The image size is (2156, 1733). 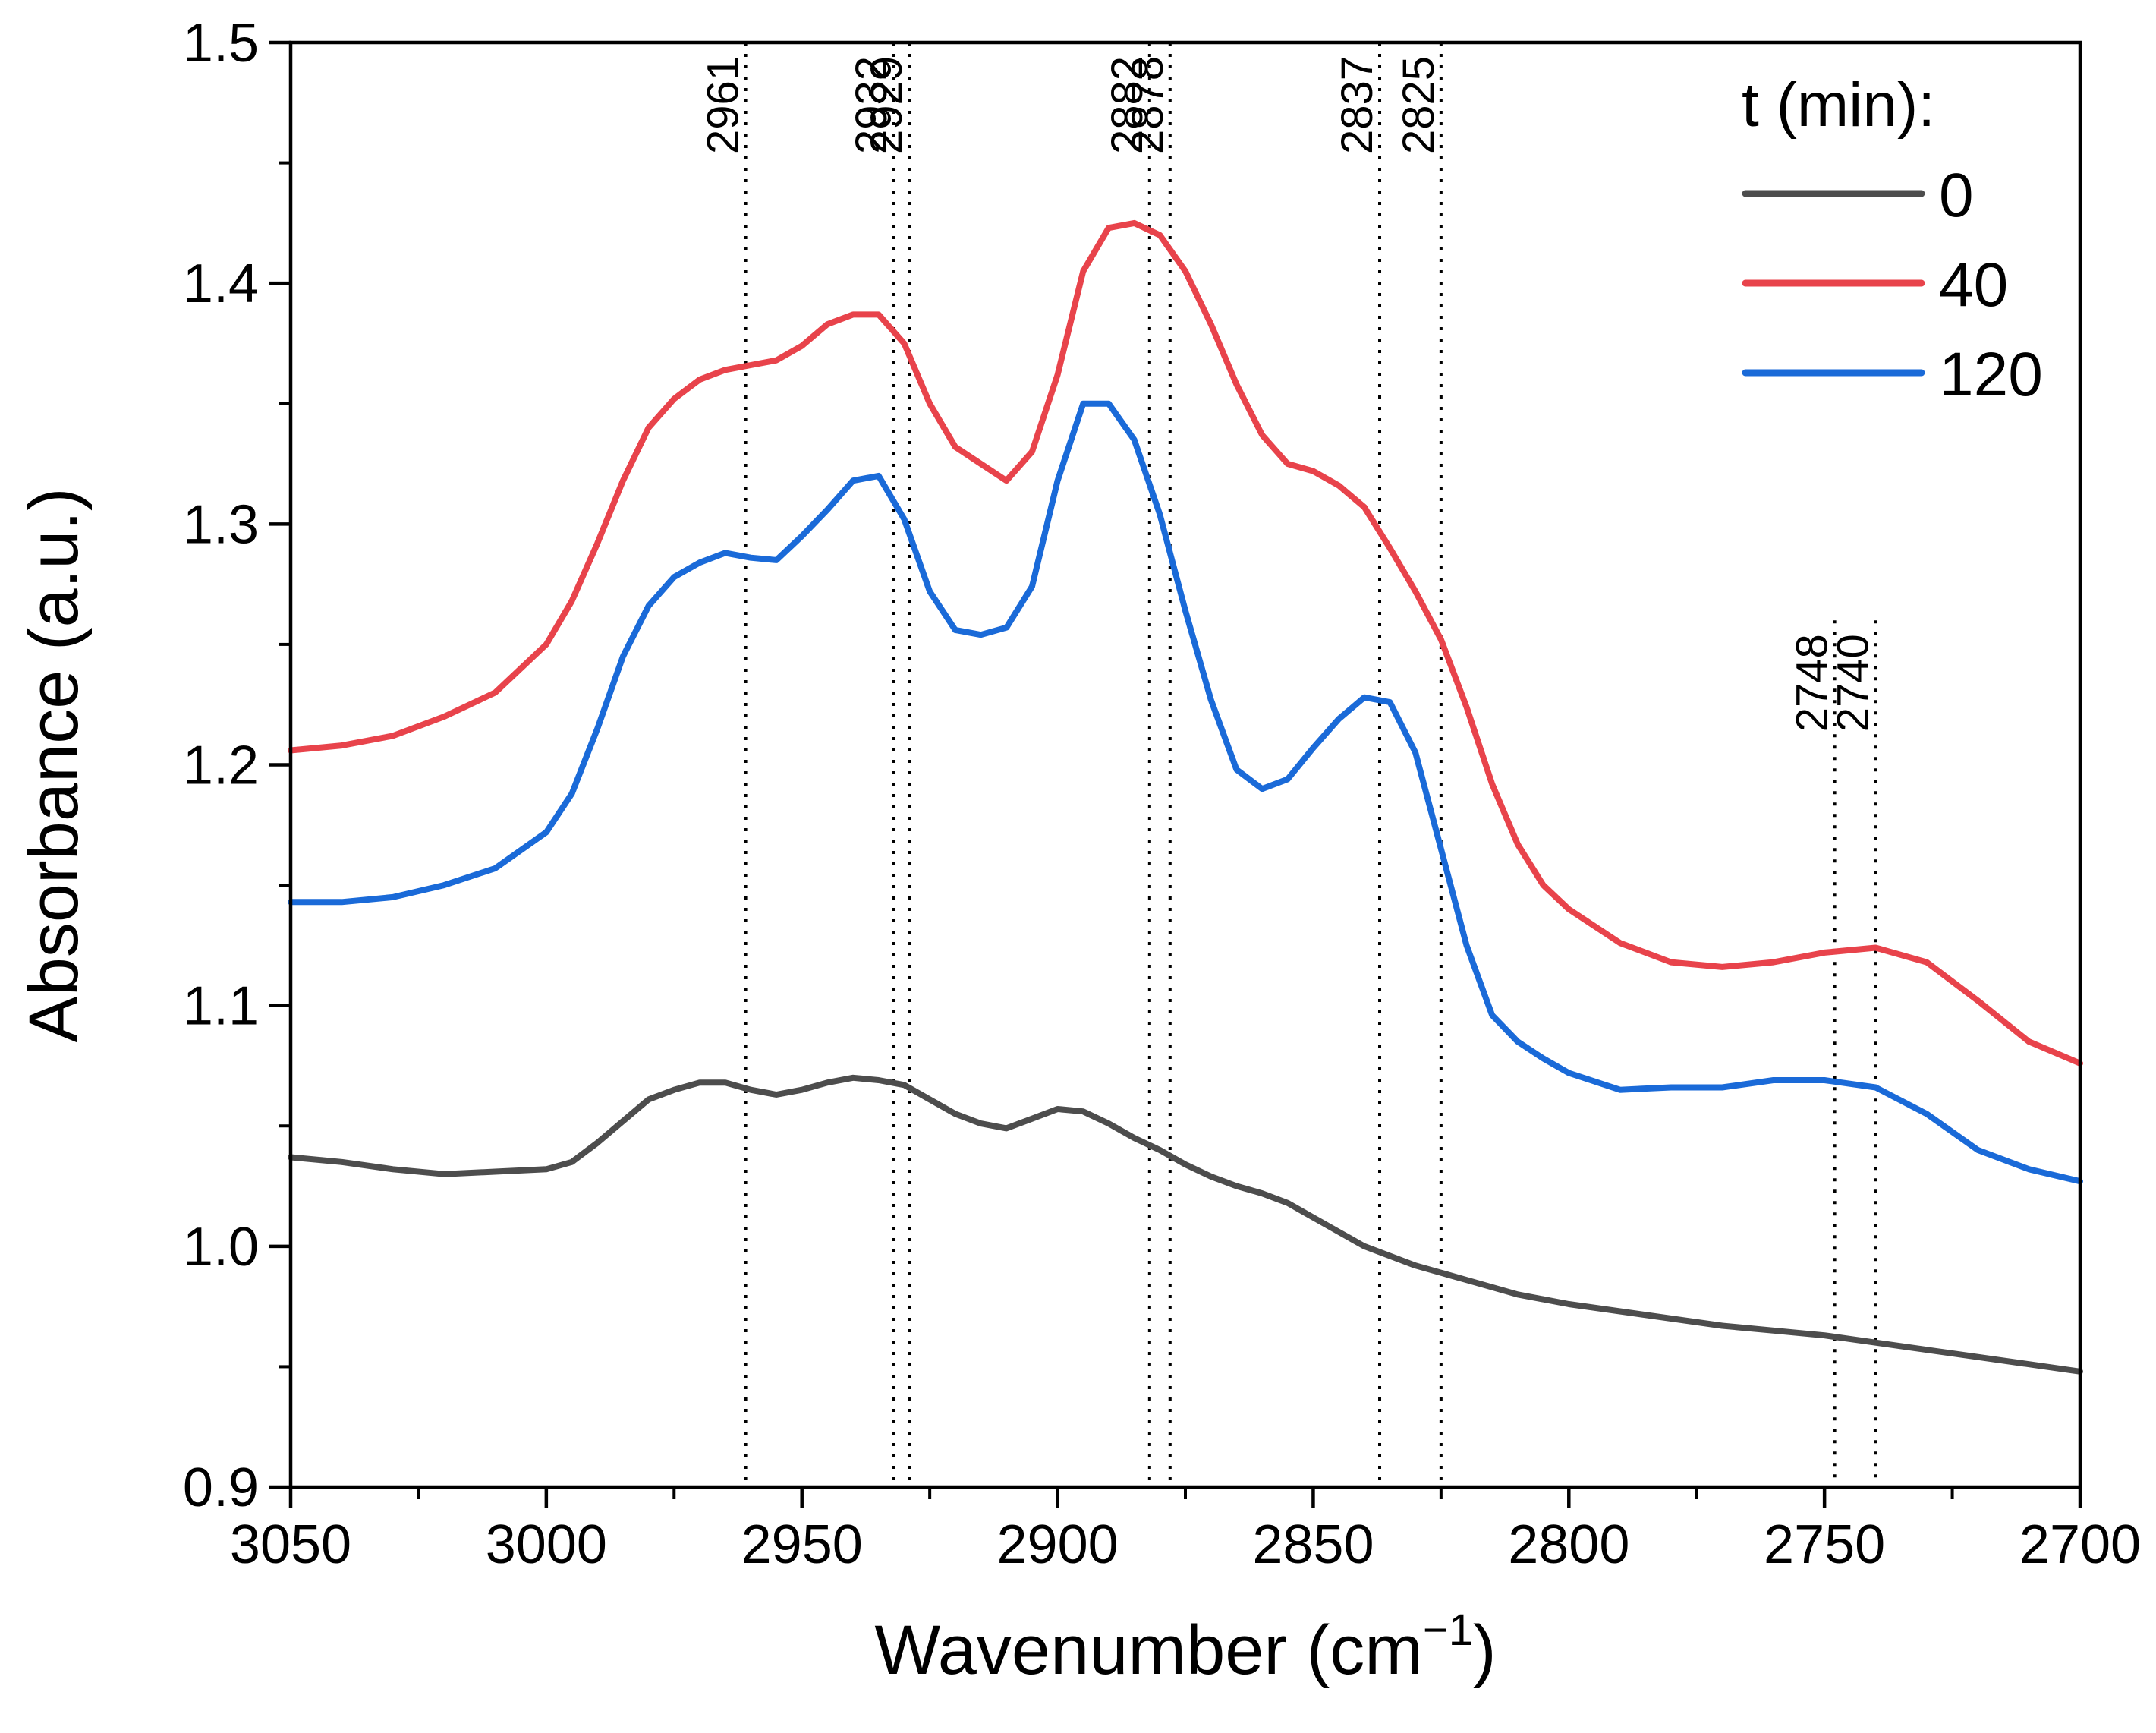 What do you see at coordinates (1568, 1544) in the screenshot?
I see `x-tick-label-2800: 2800` at bounding box center [1568, 1544].